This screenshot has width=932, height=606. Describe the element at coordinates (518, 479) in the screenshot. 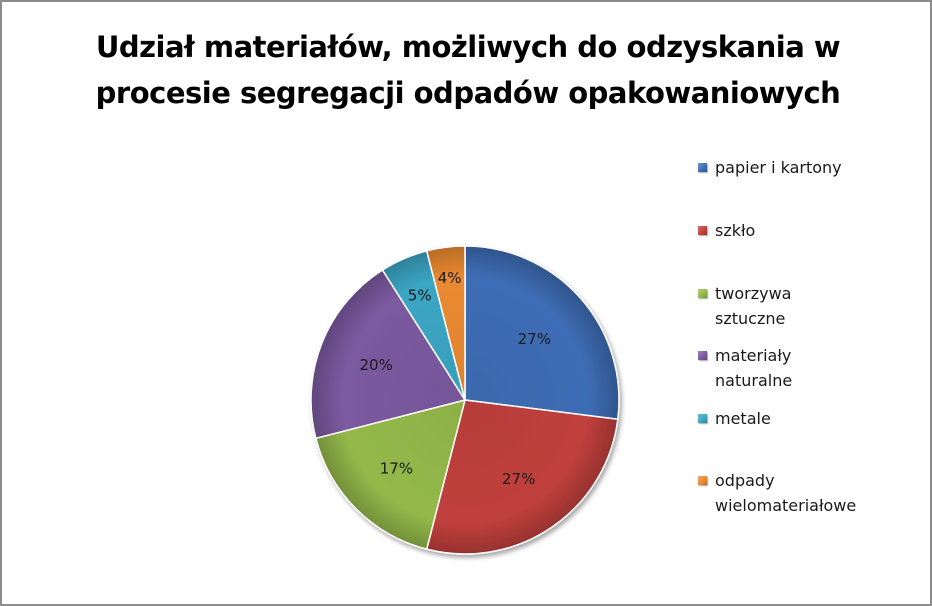

I see `pie-slice-label-1: 27%` at that location.